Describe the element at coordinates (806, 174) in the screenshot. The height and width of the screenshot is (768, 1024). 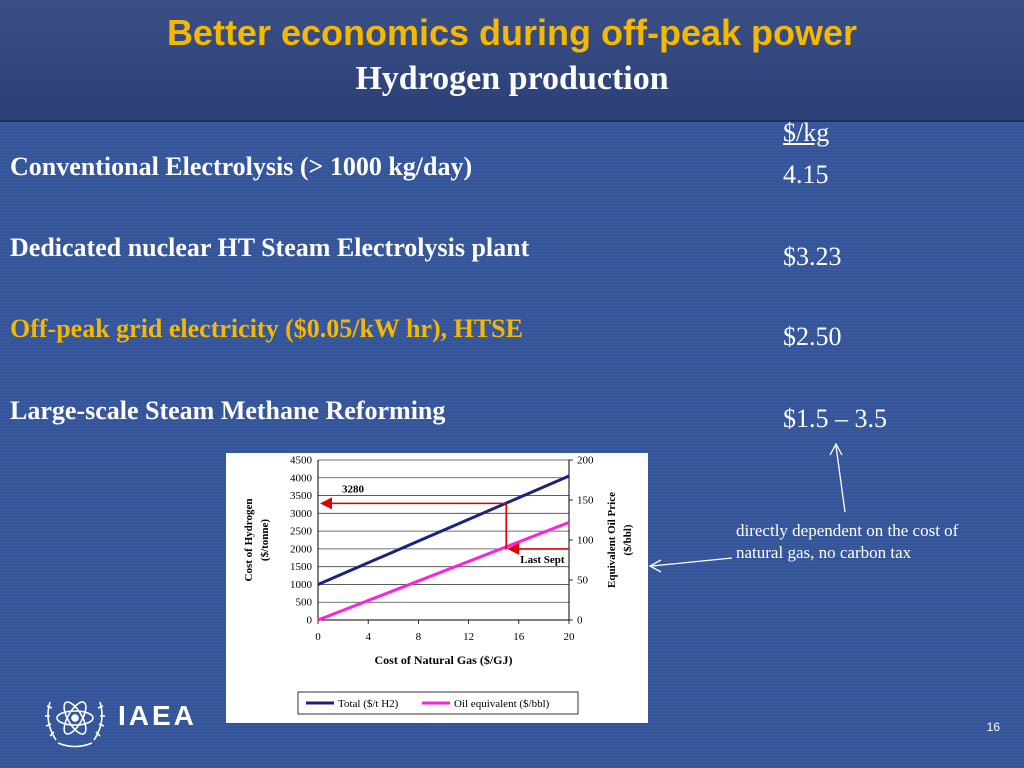
I see `price-conventional-electrolysis: 4.15` at that location.